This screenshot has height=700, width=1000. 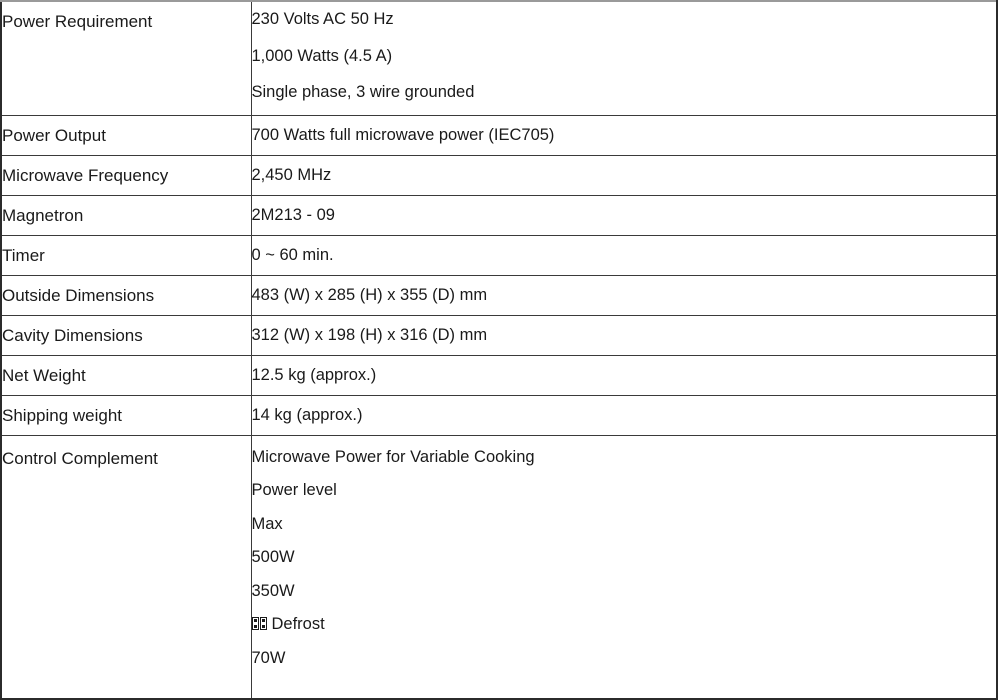 What do you see at coordinates (294, 490) in the screenshot?
I see `value-line: Power level` at bounding box center [294, 490].